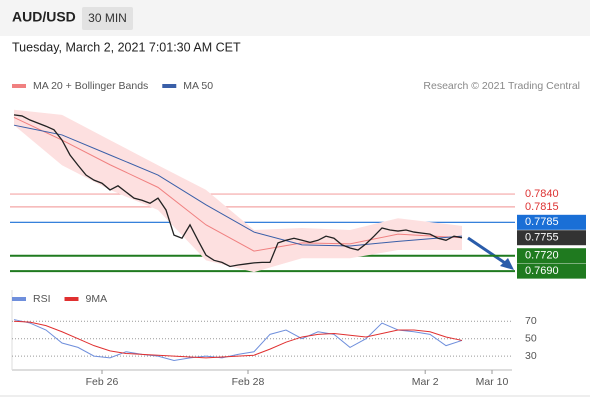 This screenshot has height=400, width=590. I want to click on symbol: AUD/USD, so click(44, 17).